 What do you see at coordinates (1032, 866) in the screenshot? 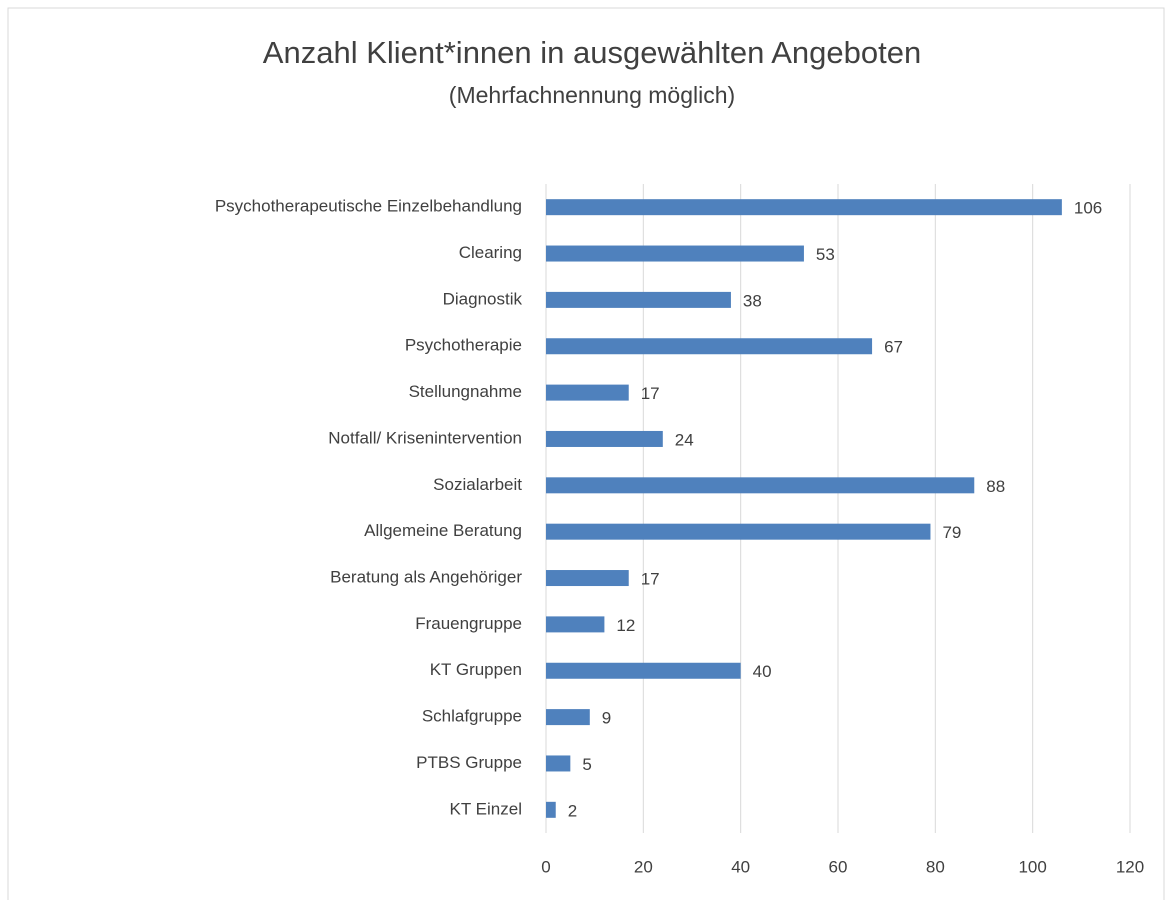
I see `x-tick-label: 100` at bounding box center [1032, 866].